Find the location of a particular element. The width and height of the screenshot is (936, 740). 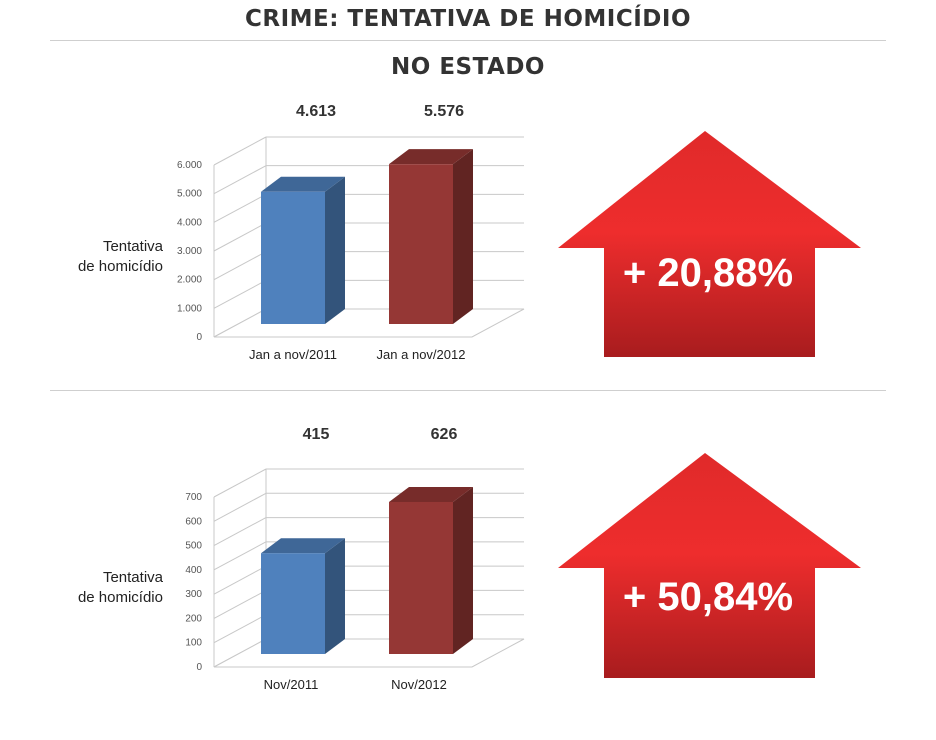

change-percent-label: + 20,88% is located at coordinates (708, 273).